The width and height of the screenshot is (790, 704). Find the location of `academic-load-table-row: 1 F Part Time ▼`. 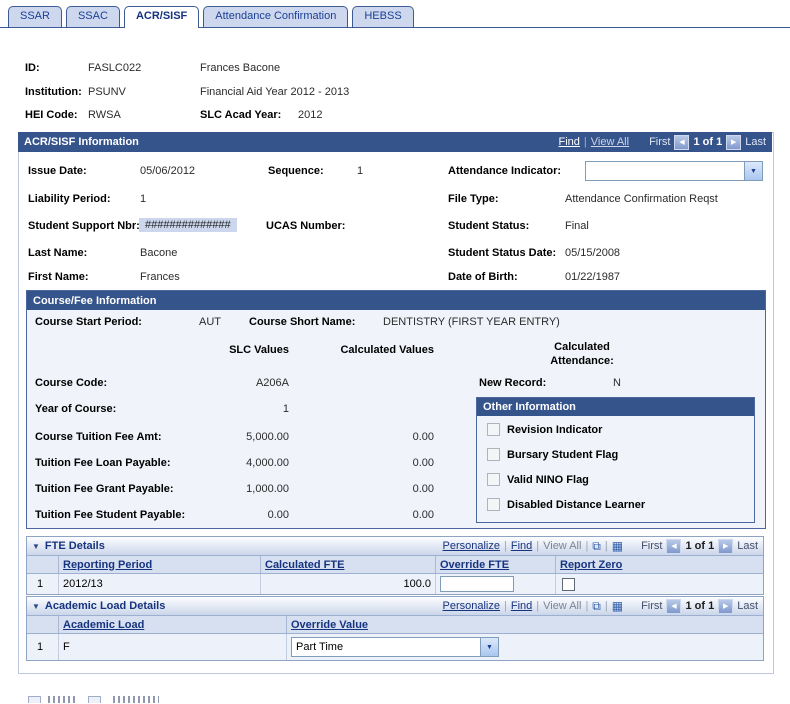

academic-load-table-row: 1 F Part Time ▼ is located at coordinates (395, 647).